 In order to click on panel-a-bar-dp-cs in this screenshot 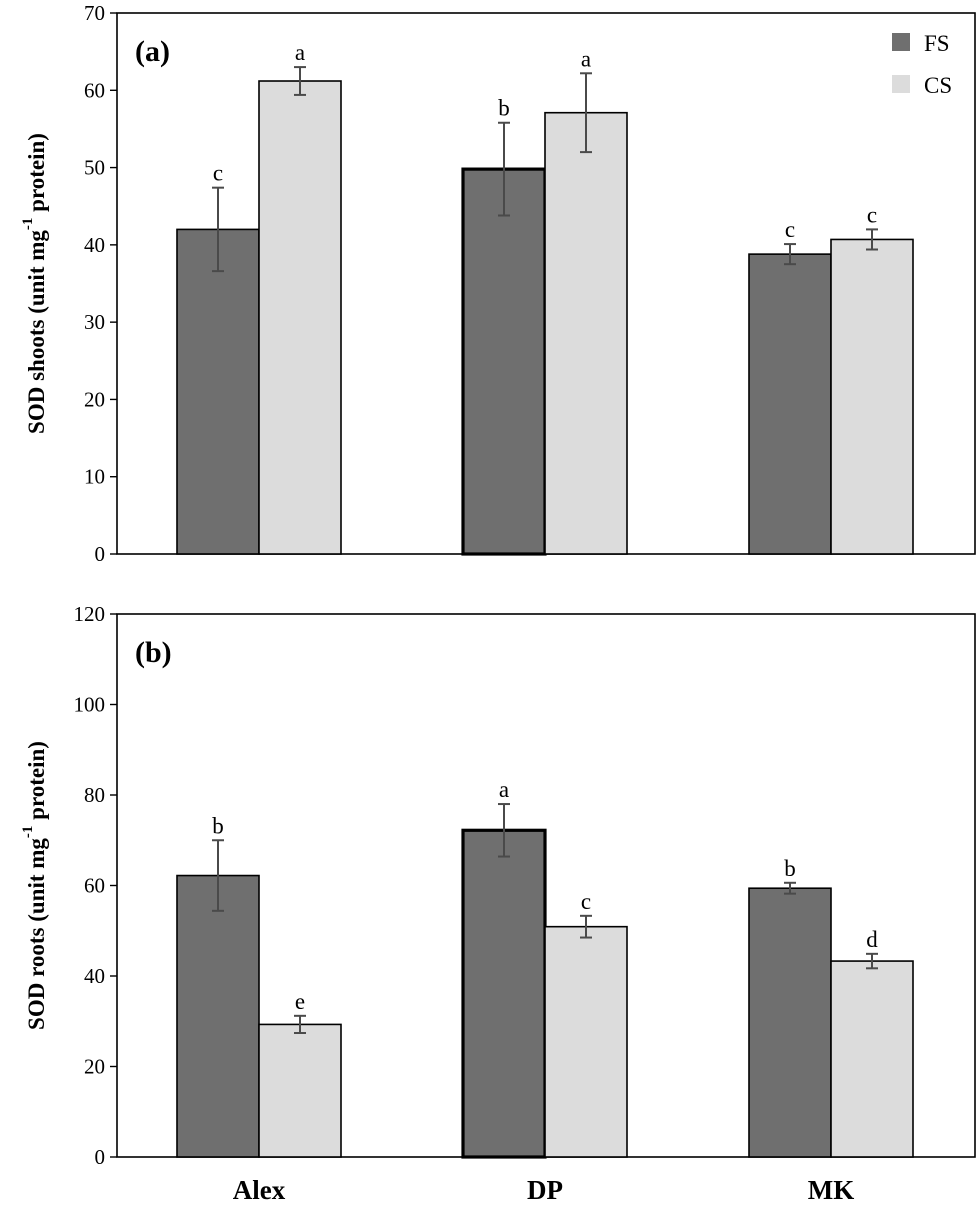, I will do `click(586, 333)`.